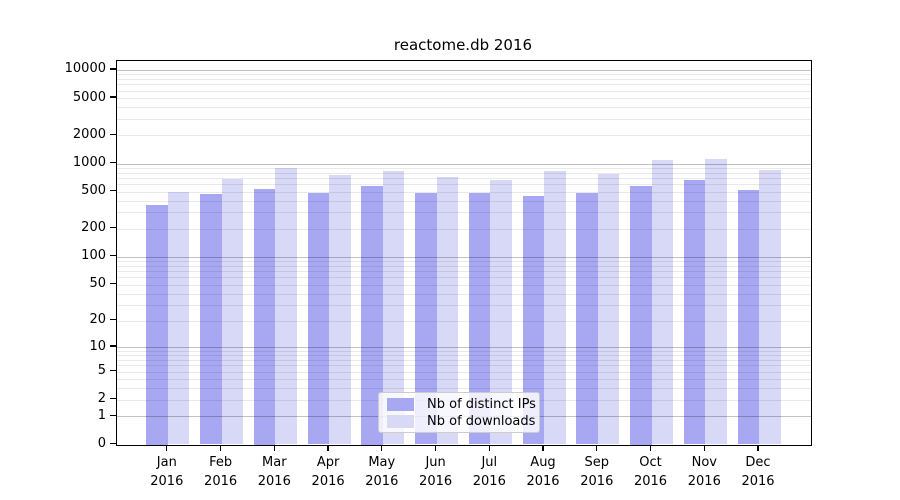 This screenshot has width=900, height=500. What do you see at coordinates (662, 302) in the screenshot?
I see `bar-downloads-oct` at bounding box center [662, 302].